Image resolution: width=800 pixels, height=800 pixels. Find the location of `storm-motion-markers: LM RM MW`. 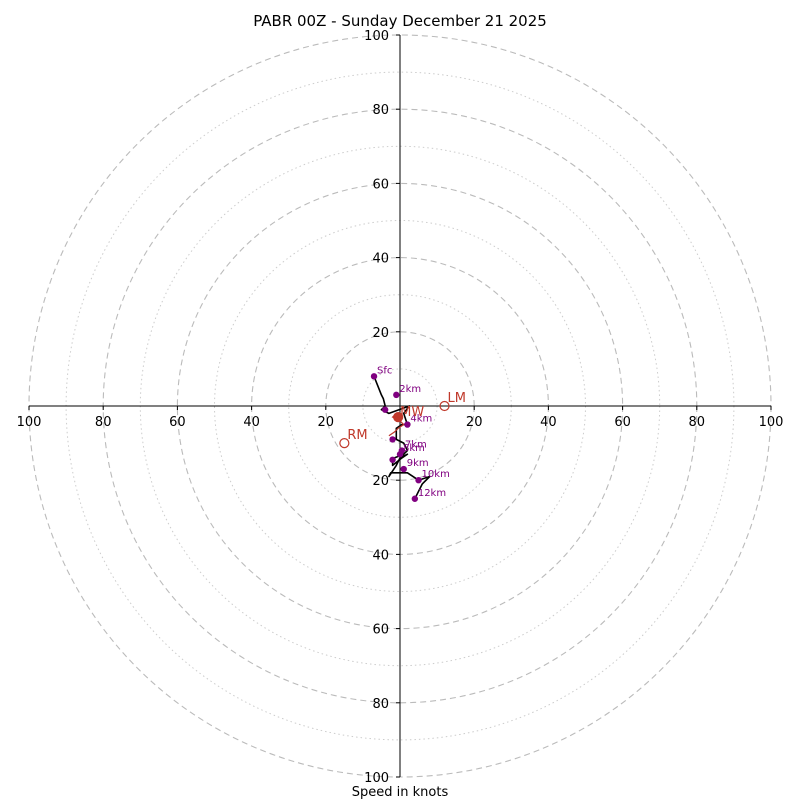

storm-motion-markers: LM RM MW is located at coordinates (402, 420).